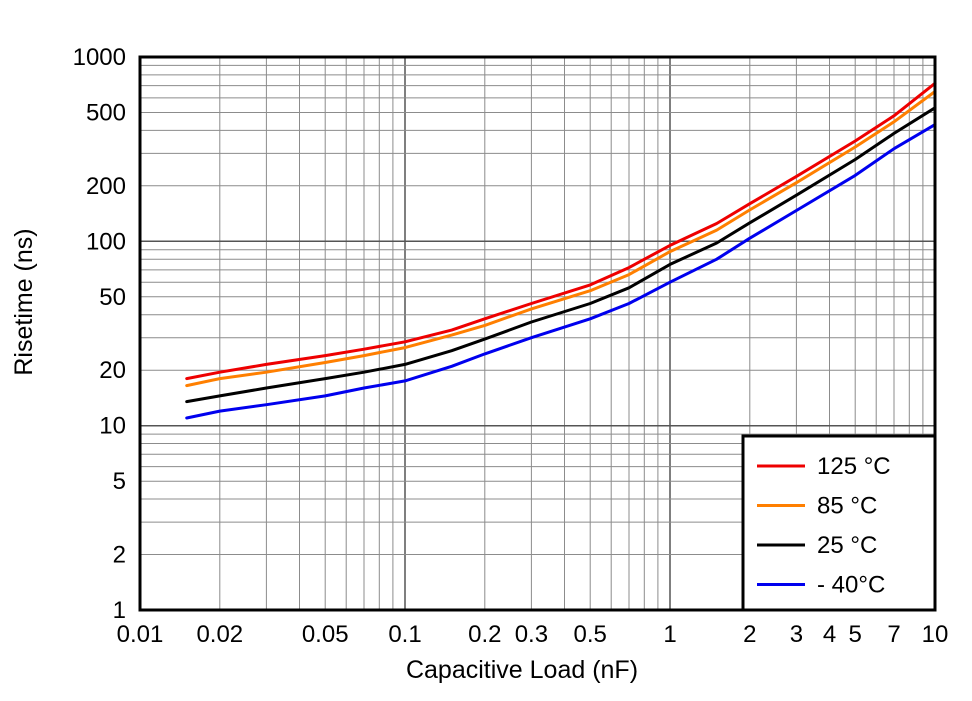 This screenshot has width=972, height=701. I want to click on legend-label: - 40°C, so click(851, 585).